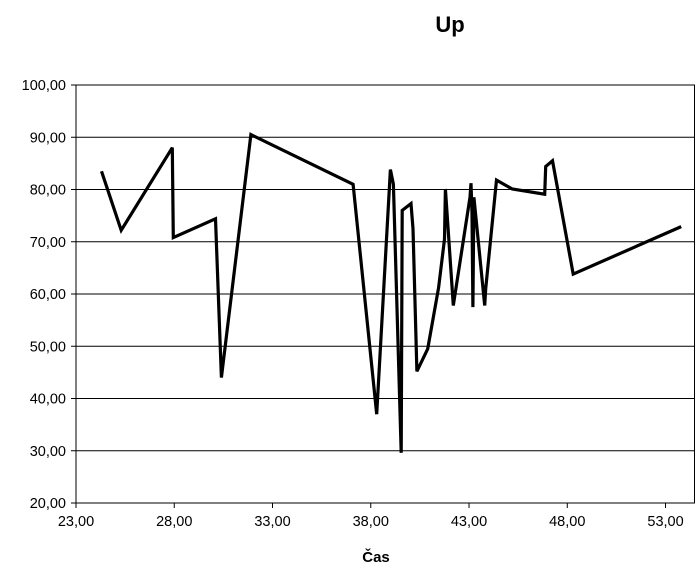  Describe the element at coordinates (48, 347) in the screenshot. I see `y-tick-label-3: 50,00` at that location.